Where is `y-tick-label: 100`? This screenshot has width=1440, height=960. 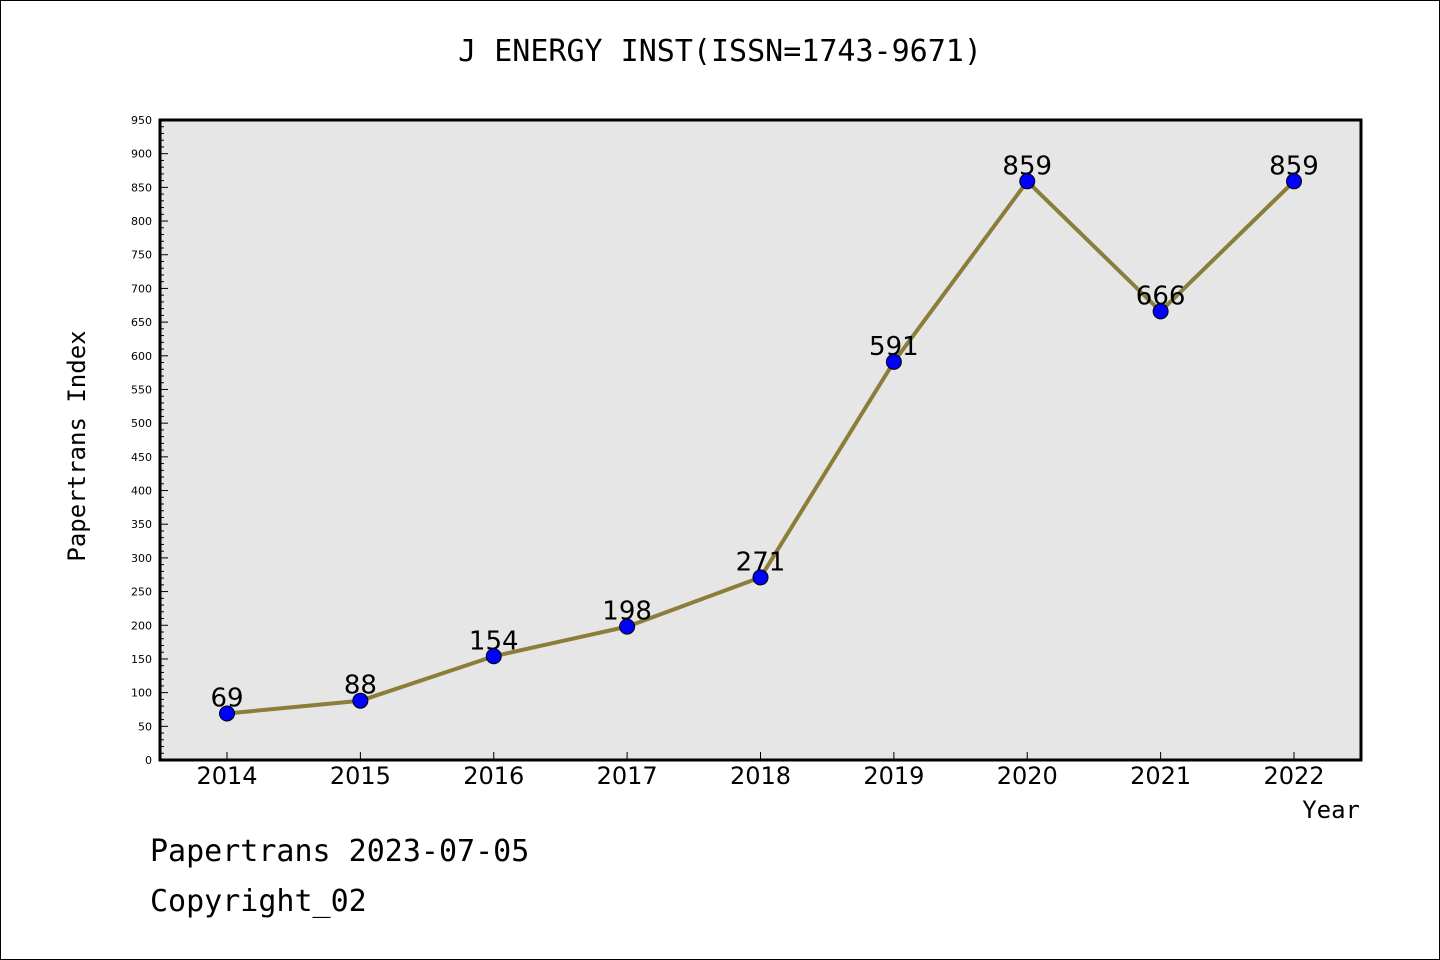
y-tick-label: 100 is located at coordinates (141, 693).